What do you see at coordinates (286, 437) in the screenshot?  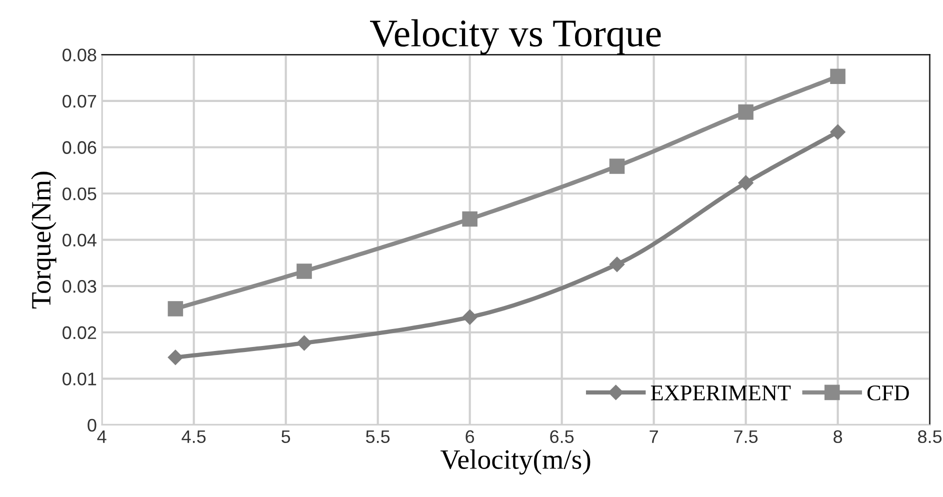 I see `x-tick-label: 5` at bounding box center [286, 437].